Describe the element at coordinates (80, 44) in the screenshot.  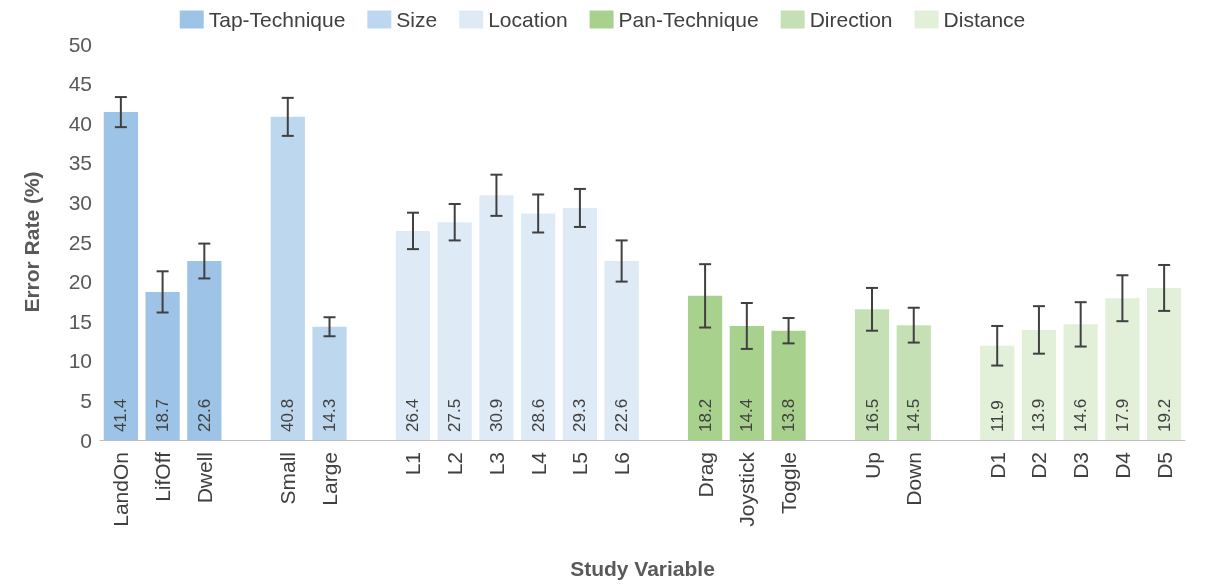
I see `y-tick-label: 50` at that location.